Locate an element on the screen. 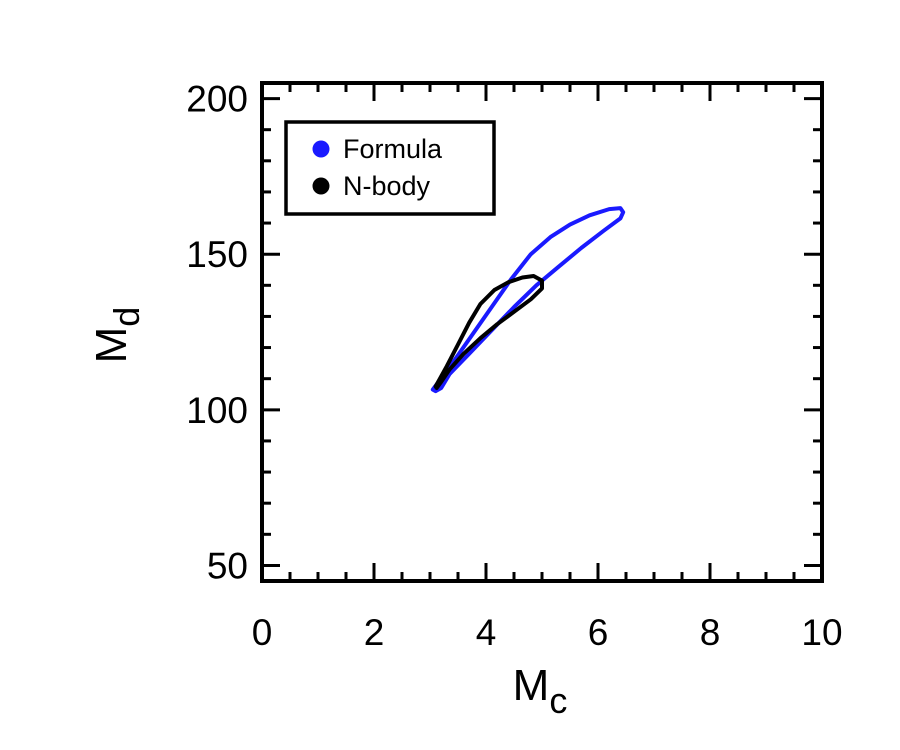 The image size is (900, 750). x-tick-label: 6 is located at coordinates (598, 632).